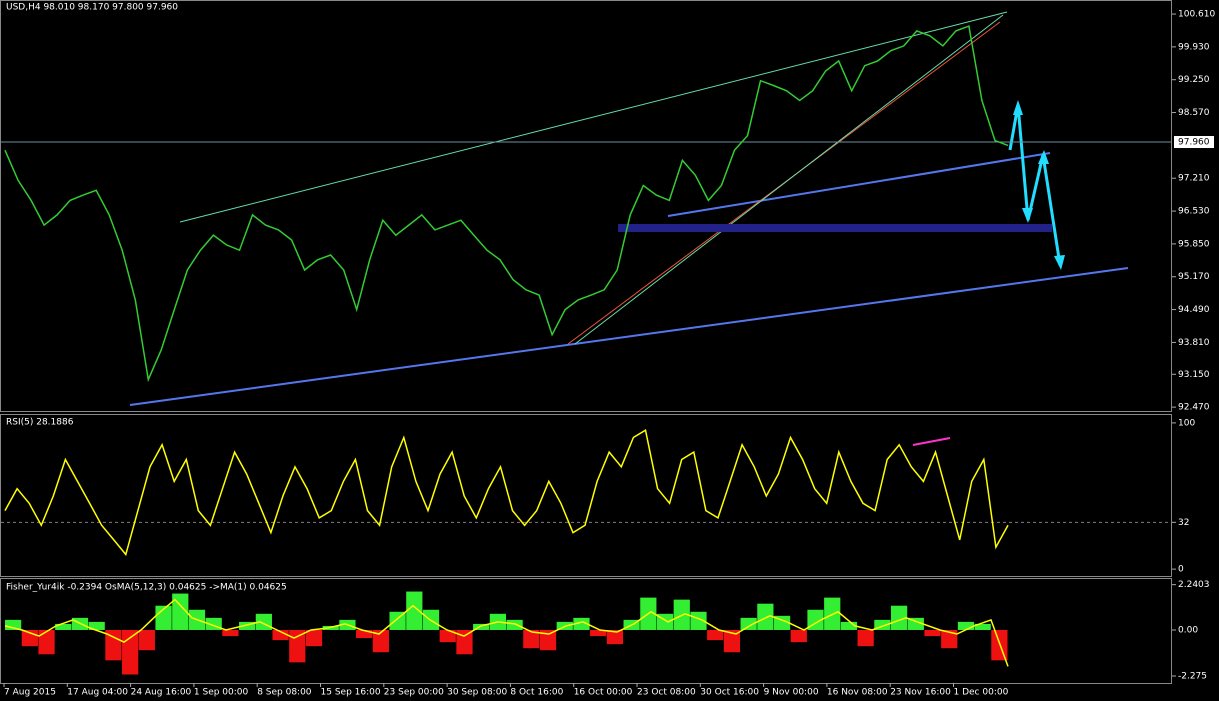 Image resolution: width=1219 pixels, height=701 pixels. What do you see at coordinates (1194, 310) in the screenshot?
I see `y-tick-label: 94.490` at bounding box center [1194, 310].